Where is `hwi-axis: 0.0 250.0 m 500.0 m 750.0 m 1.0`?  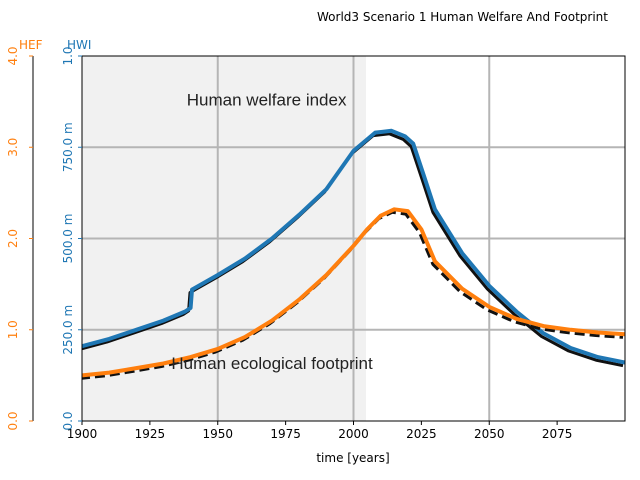
hwi-axis: 0.0 250.0 m 500.0 m 750.0 m 1.0 is located at coordinates (71, 238).